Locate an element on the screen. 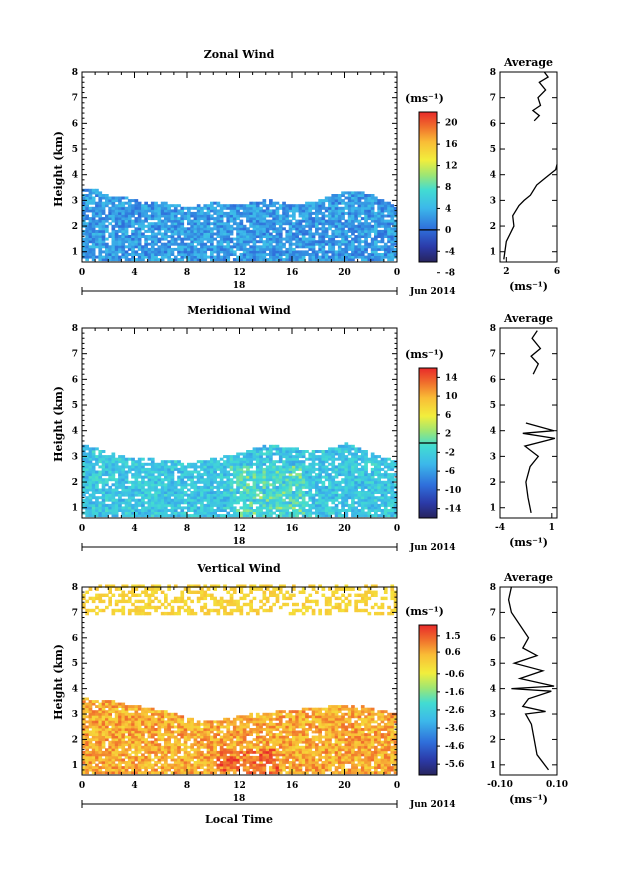  month-label: Jun 2014 is located at coordinates (432, 548).